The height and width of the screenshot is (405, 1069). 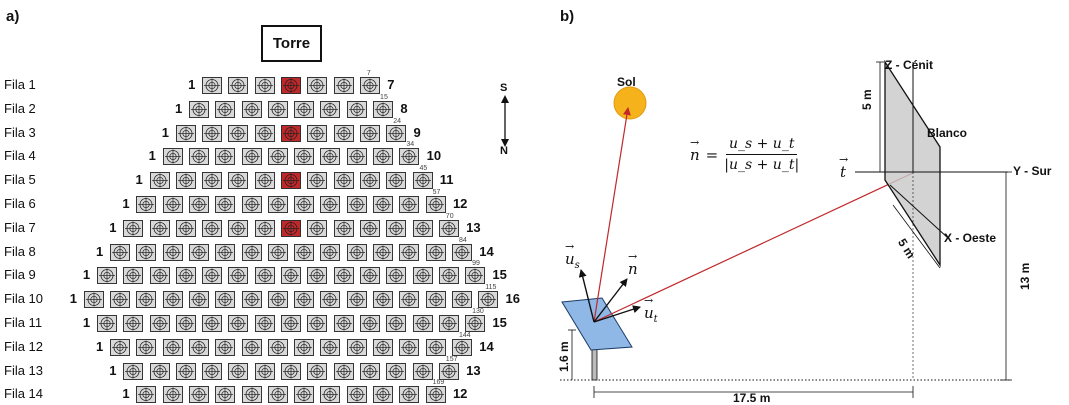 What do you see at coordinates (651, 309) in the screenshot?
I see `vector-ut-label: → ut` at bounding box center [651, 309].